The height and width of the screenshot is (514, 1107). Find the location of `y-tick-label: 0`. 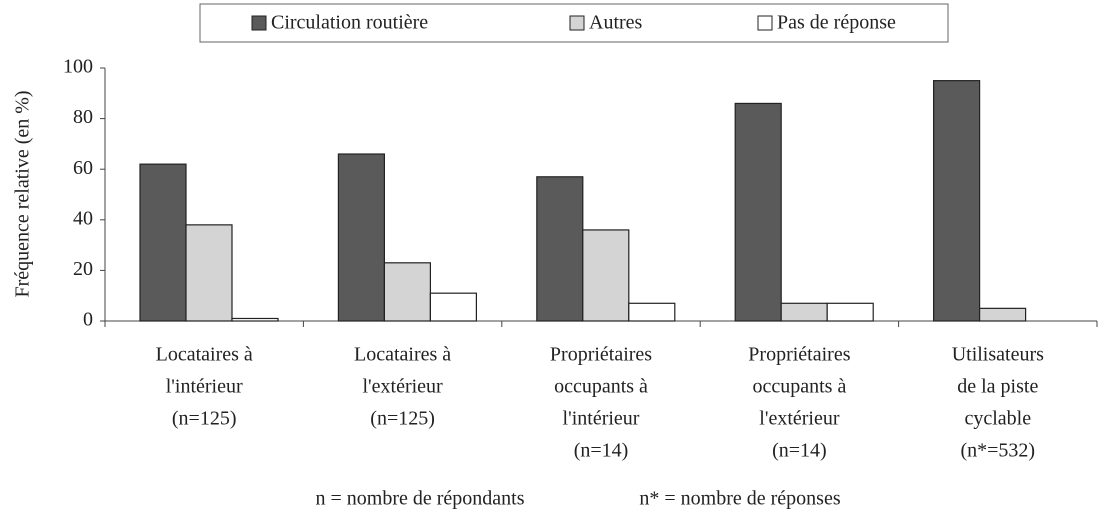

y-tick-label: 0 is located at coordinates (88, 320).